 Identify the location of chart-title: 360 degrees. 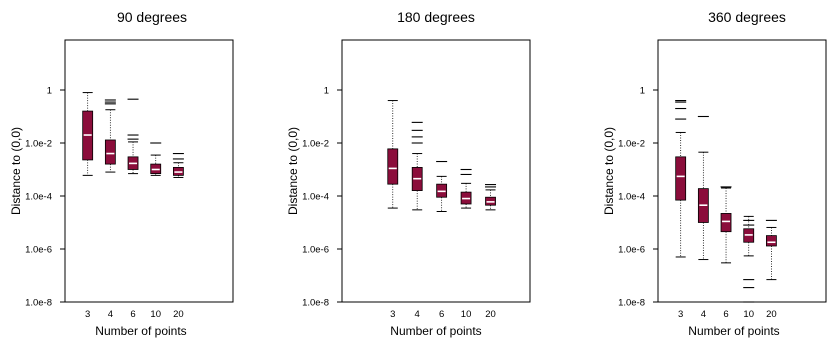
(747, 17).